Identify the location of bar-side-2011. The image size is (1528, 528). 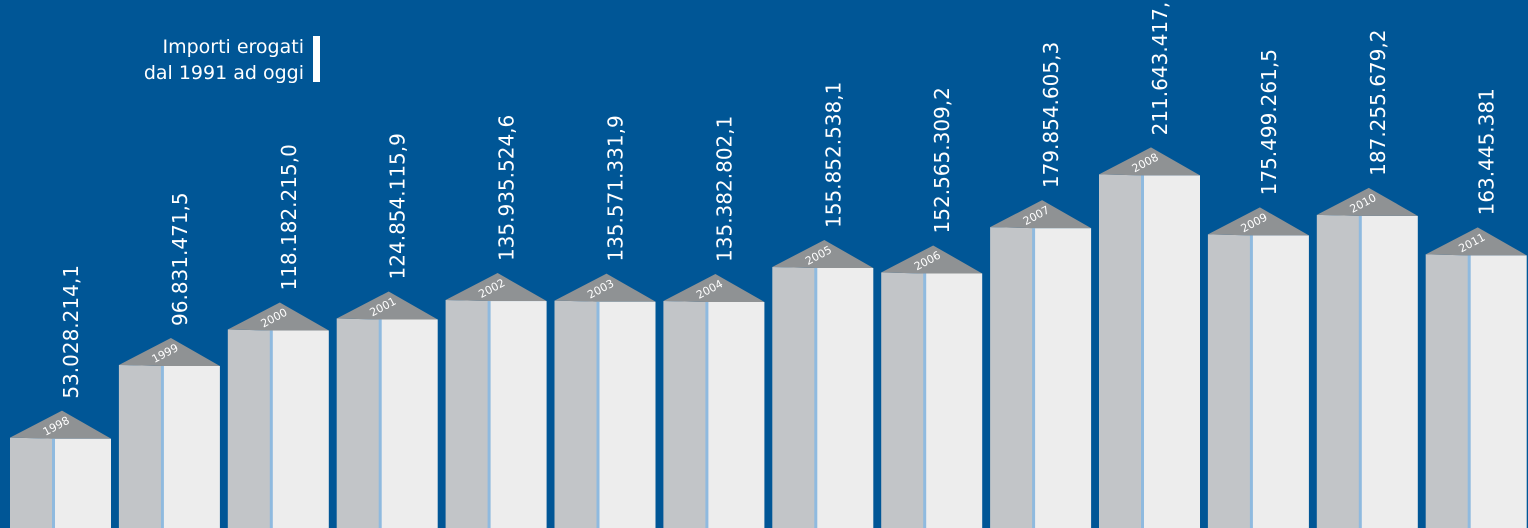
(1447, 391).